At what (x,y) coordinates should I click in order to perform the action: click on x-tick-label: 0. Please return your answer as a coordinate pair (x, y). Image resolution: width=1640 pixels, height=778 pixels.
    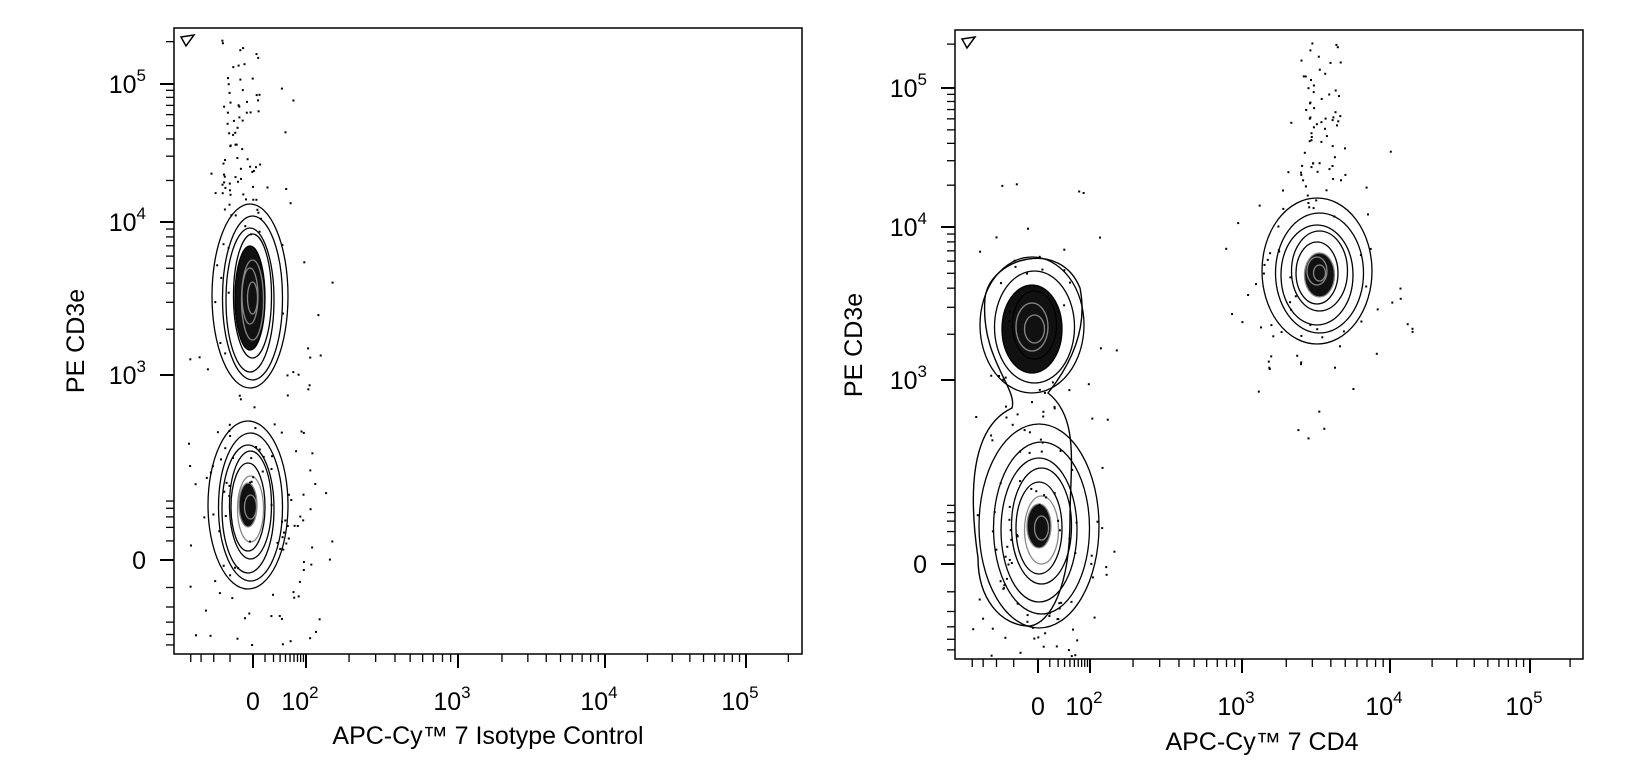
    Looking at the image, I should click on (1038, 707).